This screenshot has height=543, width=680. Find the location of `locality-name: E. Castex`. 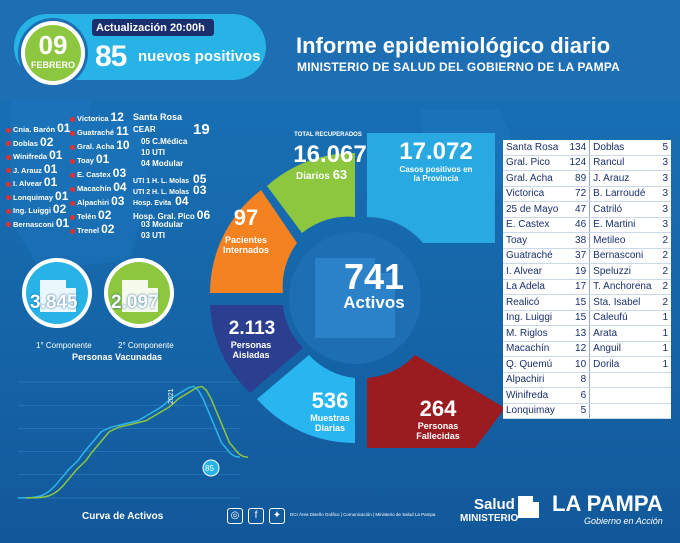

locality-name: E. Castex is located at coordinates (94, 174).